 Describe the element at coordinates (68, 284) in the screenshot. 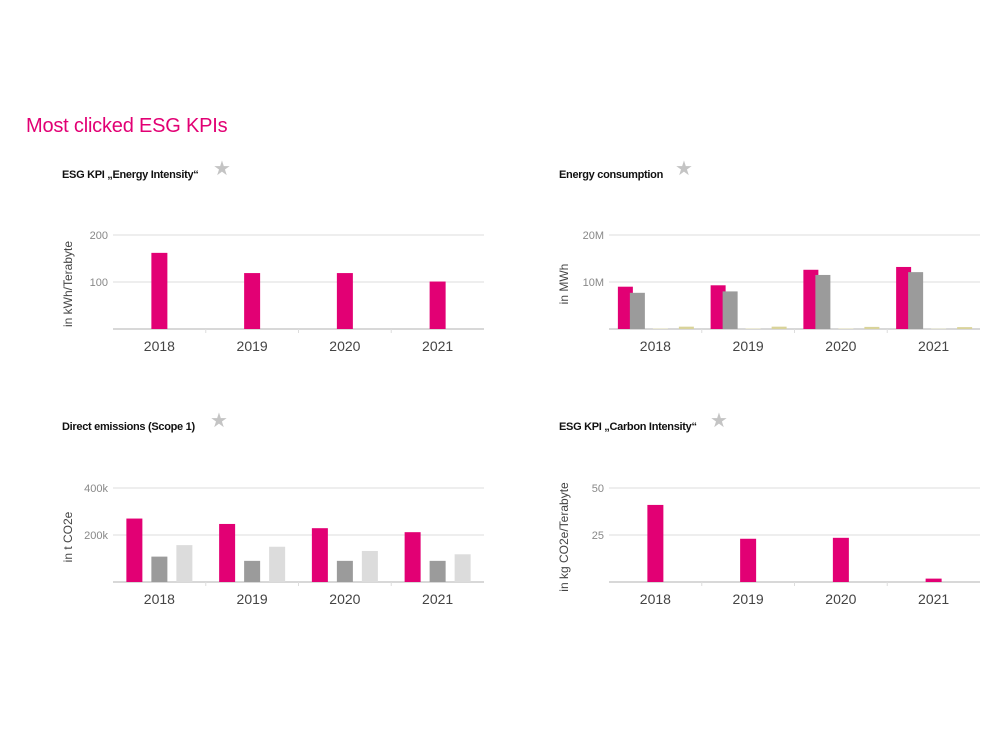

I see `y-axis-label: in kWh/Terabyte` at that location.